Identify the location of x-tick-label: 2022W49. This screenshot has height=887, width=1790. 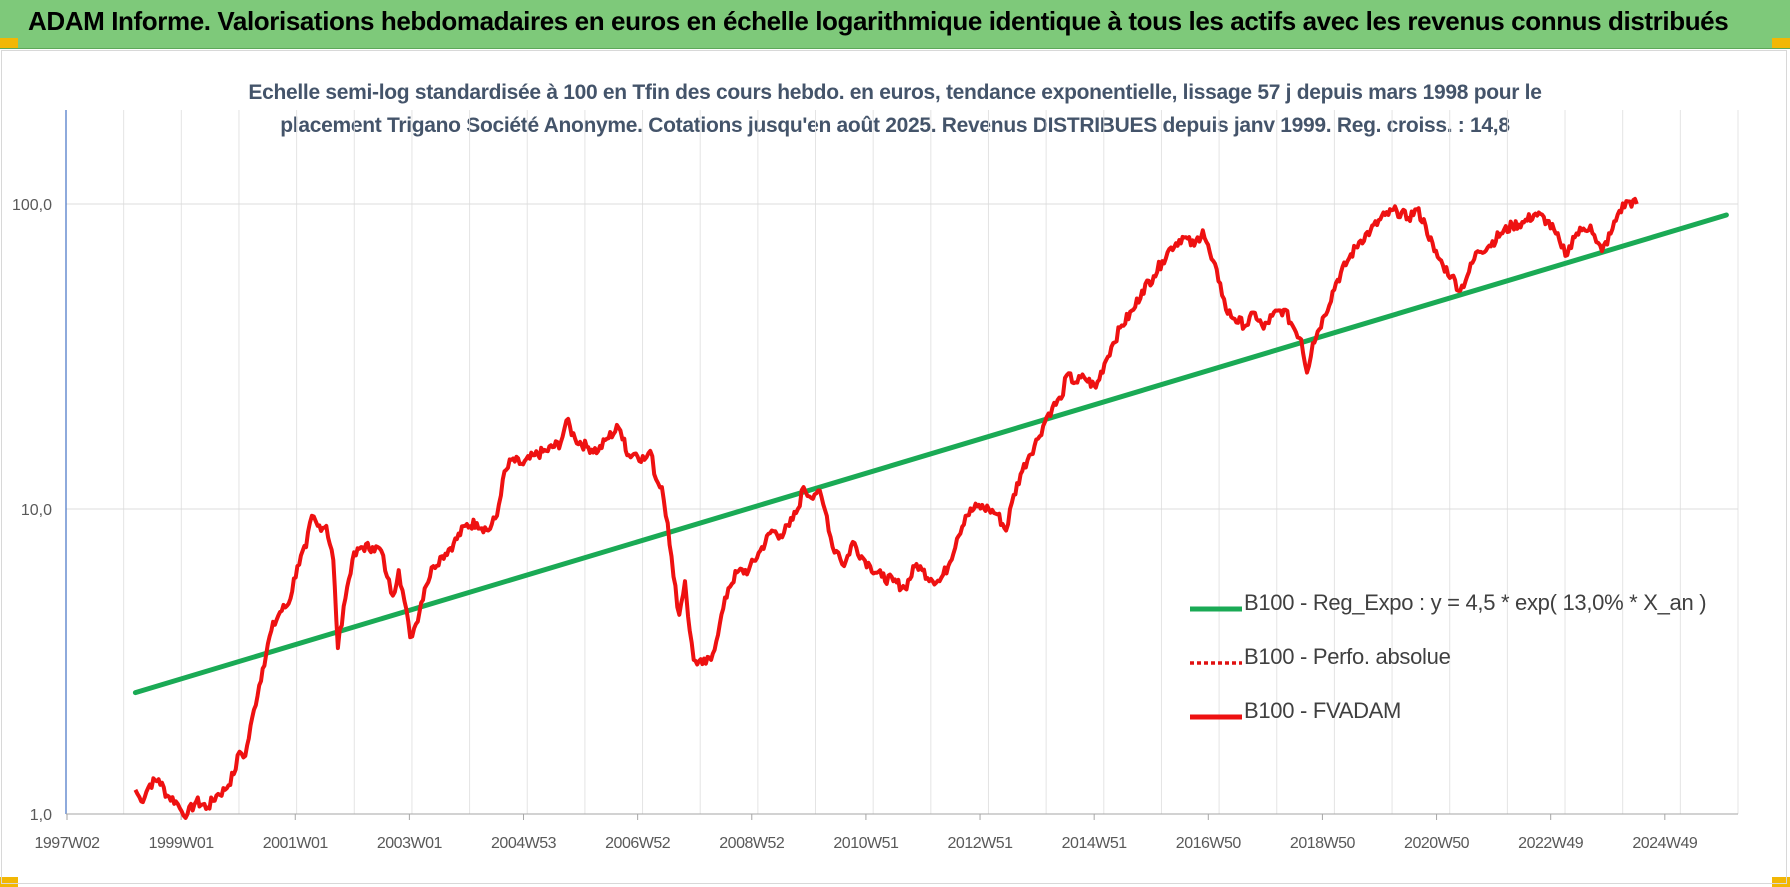
(1551, 843).